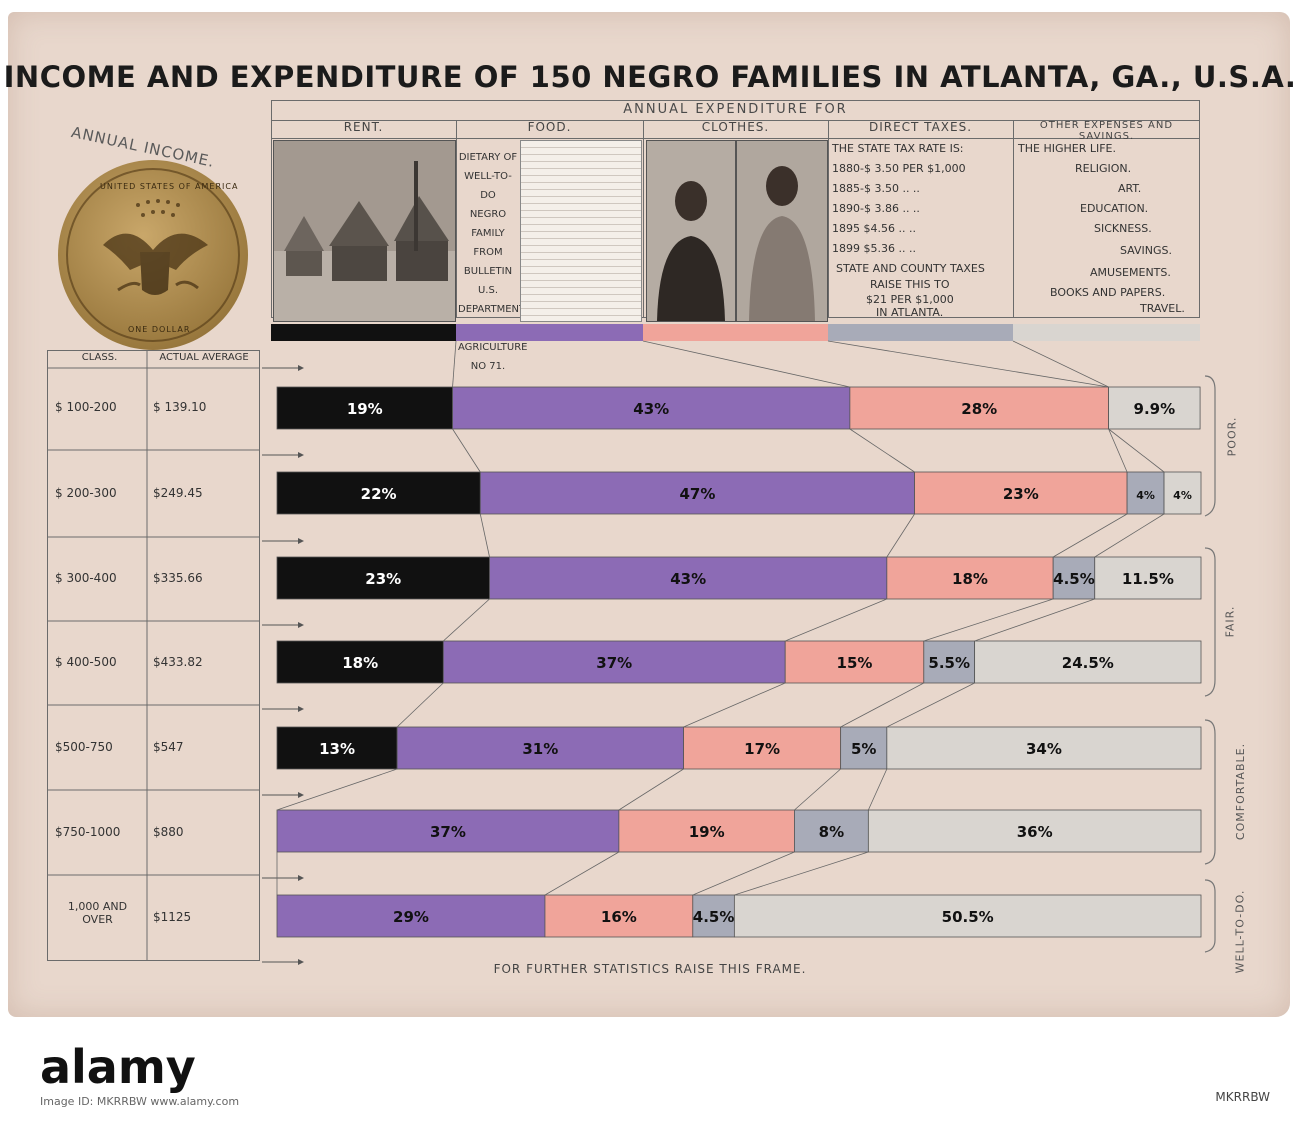 The image size is (1300, 1123). What do you see at coordinates (1103, 168) in the screenshot?
I see `other-line: RELIGION.` at bounding box center [1103, 168].